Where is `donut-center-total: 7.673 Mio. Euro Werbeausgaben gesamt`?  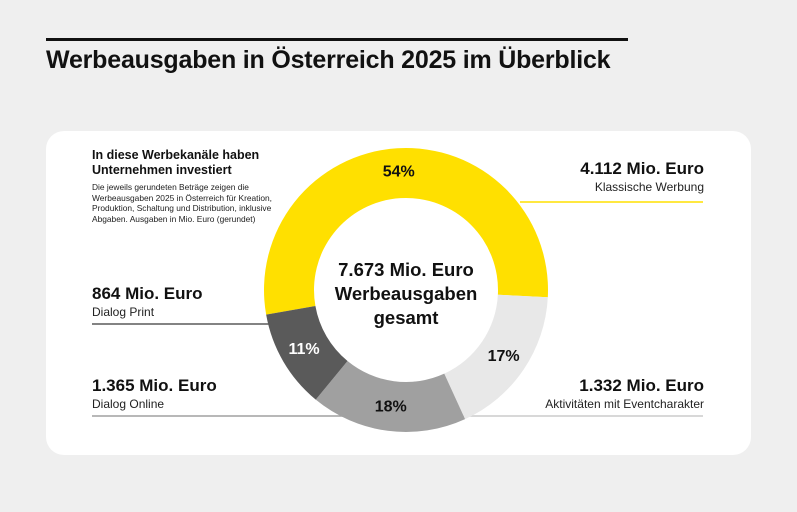 donut-center-total: 7.673 Mio. Euro Werbeausgaben gesamt is located at coordinates (406, 294).